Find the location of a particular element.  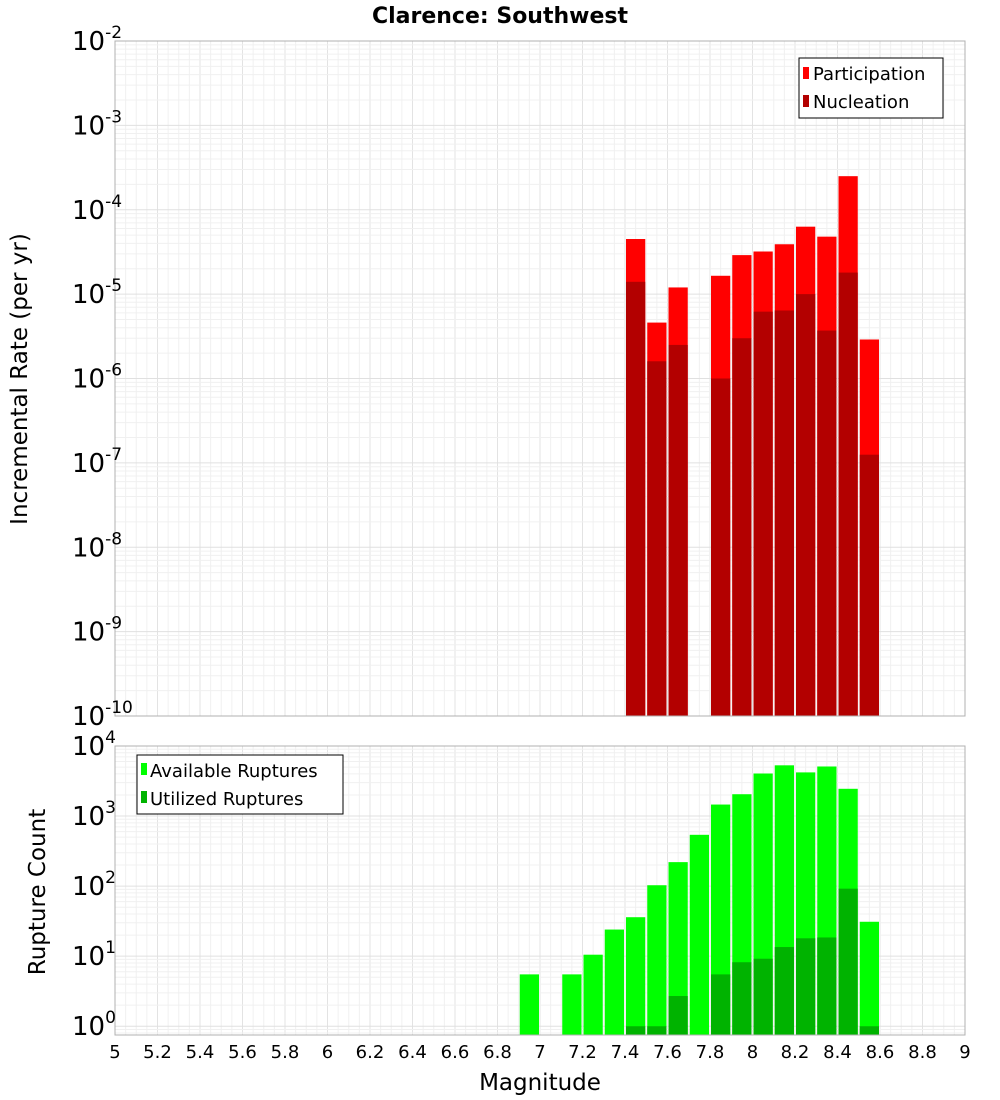

x-tick-label: 7.2 is located at coordinates (582, 1052).